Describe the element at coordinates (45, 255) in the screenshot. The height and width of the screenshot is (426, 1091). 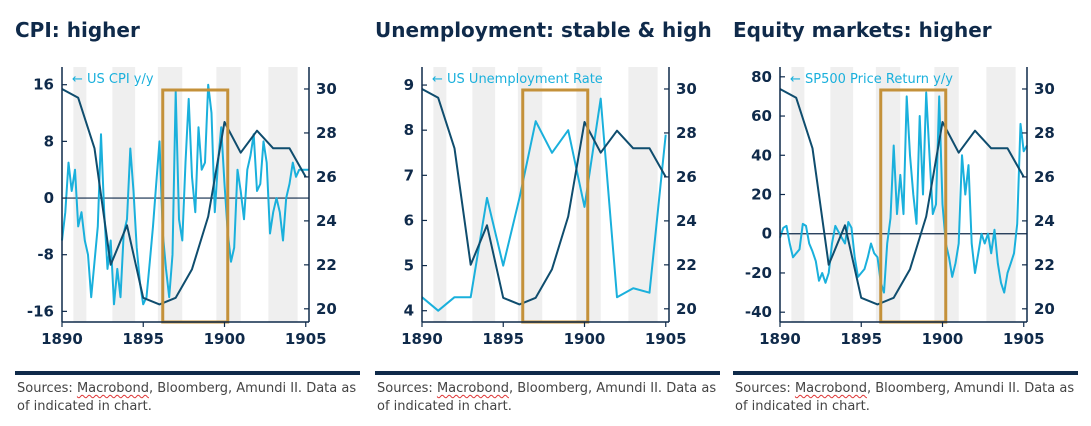
I see `left-tick-label: -8` at that location.